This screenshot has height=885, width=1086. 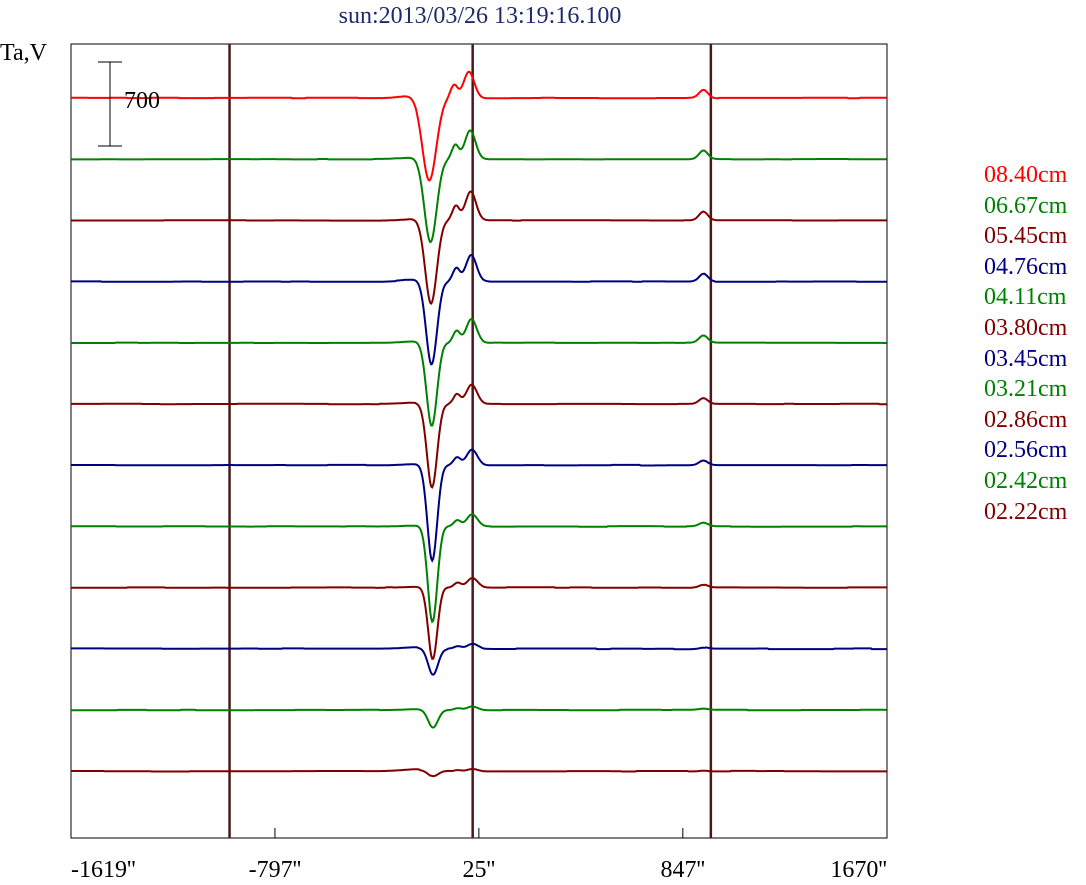 What do you see at coordinates (275, 870) in the screenshot?
I see `x-tick-label: -797''` at bounding box center [275, 870].